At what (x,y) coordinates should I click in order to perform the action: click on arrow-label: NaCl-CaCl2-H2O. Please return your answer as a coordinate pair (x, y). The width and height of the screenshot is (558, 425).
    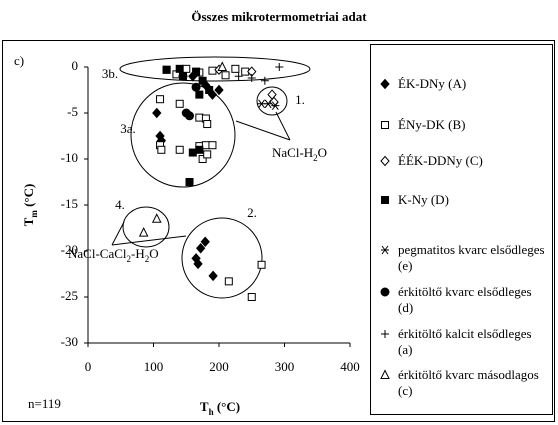
    Looking at the image, I should click on (113, 255).